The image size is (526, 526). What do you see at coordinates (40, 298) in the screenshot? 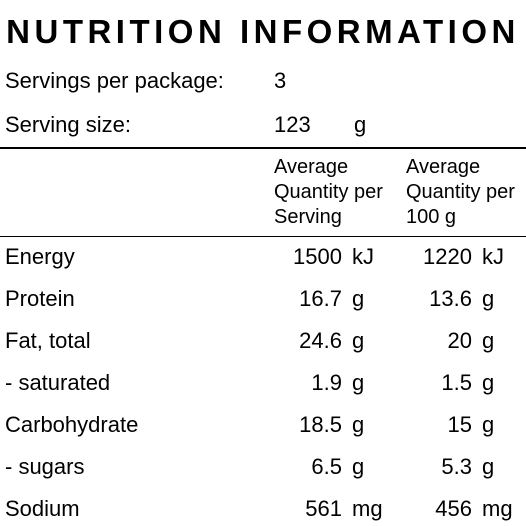
I see `nutrient-name: Protein` at bounding box center [40, 298].